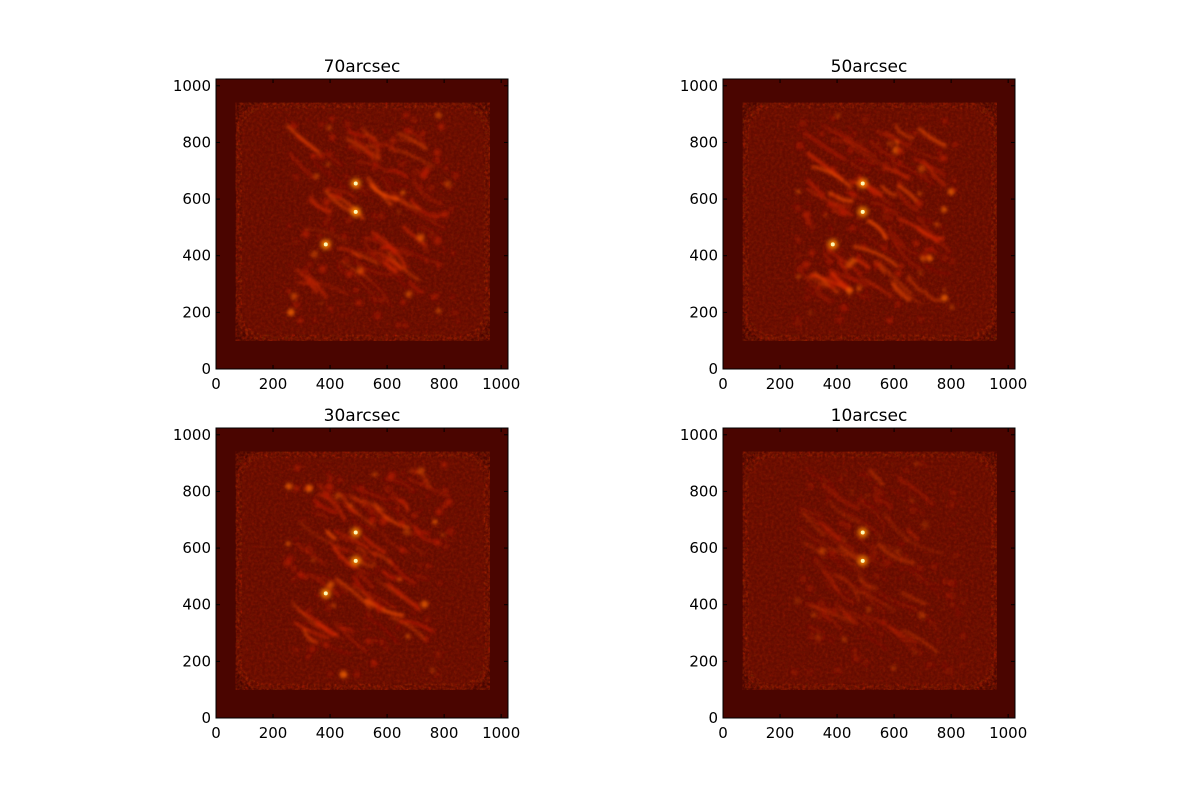 The image size is (1200, 800). What do you see at coordinates (869, 416) in the screenshot?
I see `subplot-title: 10arcsec` at bounding box center [869, 416].